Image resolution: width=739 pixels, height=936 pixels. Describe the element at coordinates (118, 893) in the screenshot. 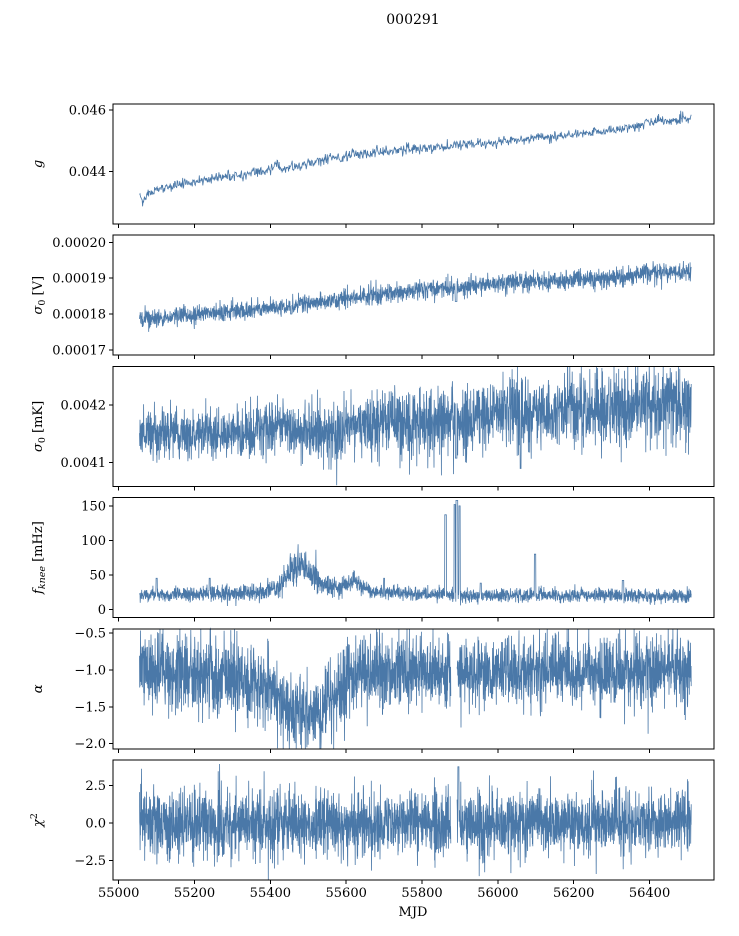

I see `x-tick-label: 55000` at that location.